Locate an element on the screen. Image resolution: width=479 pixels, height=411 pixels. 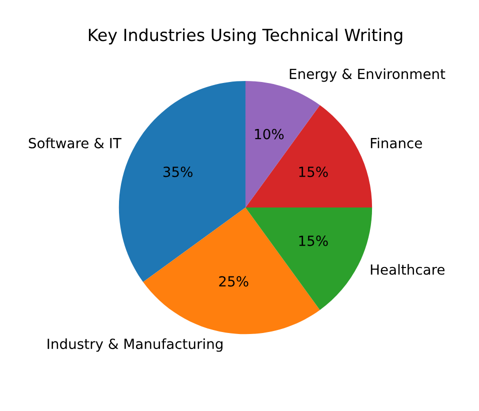
data-label: 10% is located at coordinates (269, 134).